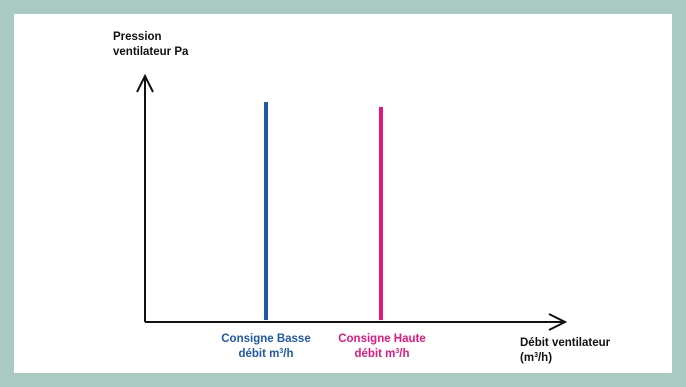 The width and height of the screenshot is (686, 387). I want to click on high-setpoint-label: Consigne Haute débit m3/h, so click(382, 347).